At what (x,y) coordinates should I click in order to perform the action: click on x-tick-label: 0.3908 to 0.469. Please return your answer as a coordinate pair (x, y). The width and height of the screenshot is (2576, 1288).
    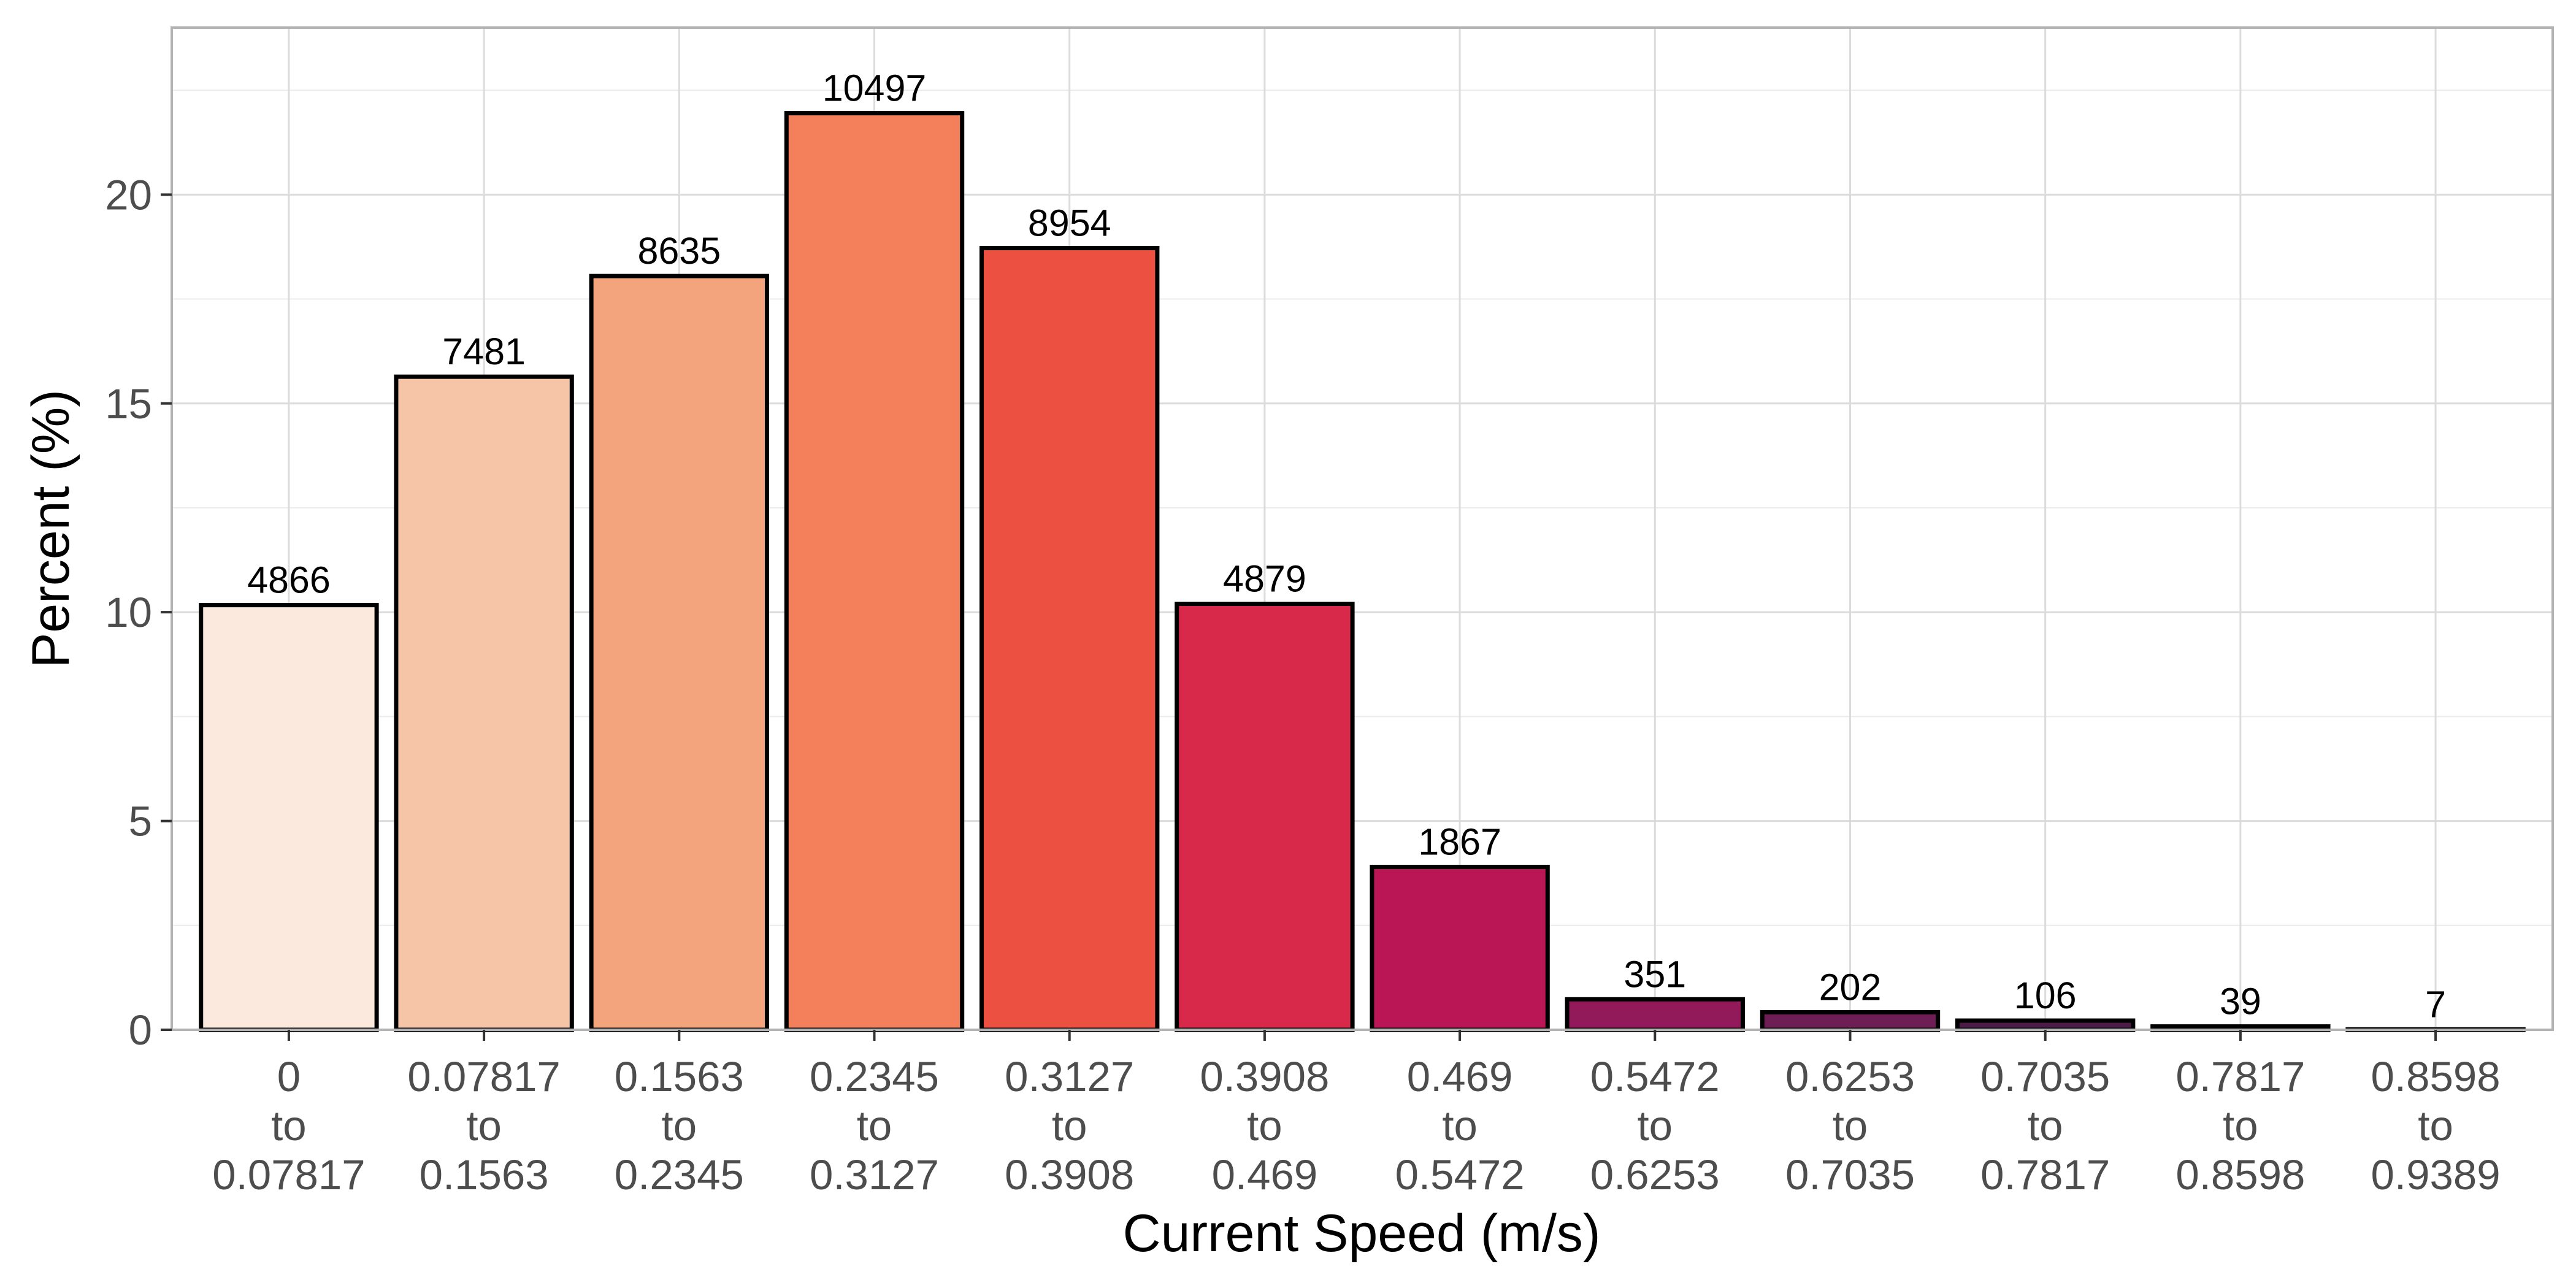
    Looking at the image, I should click on (1264, 1125).